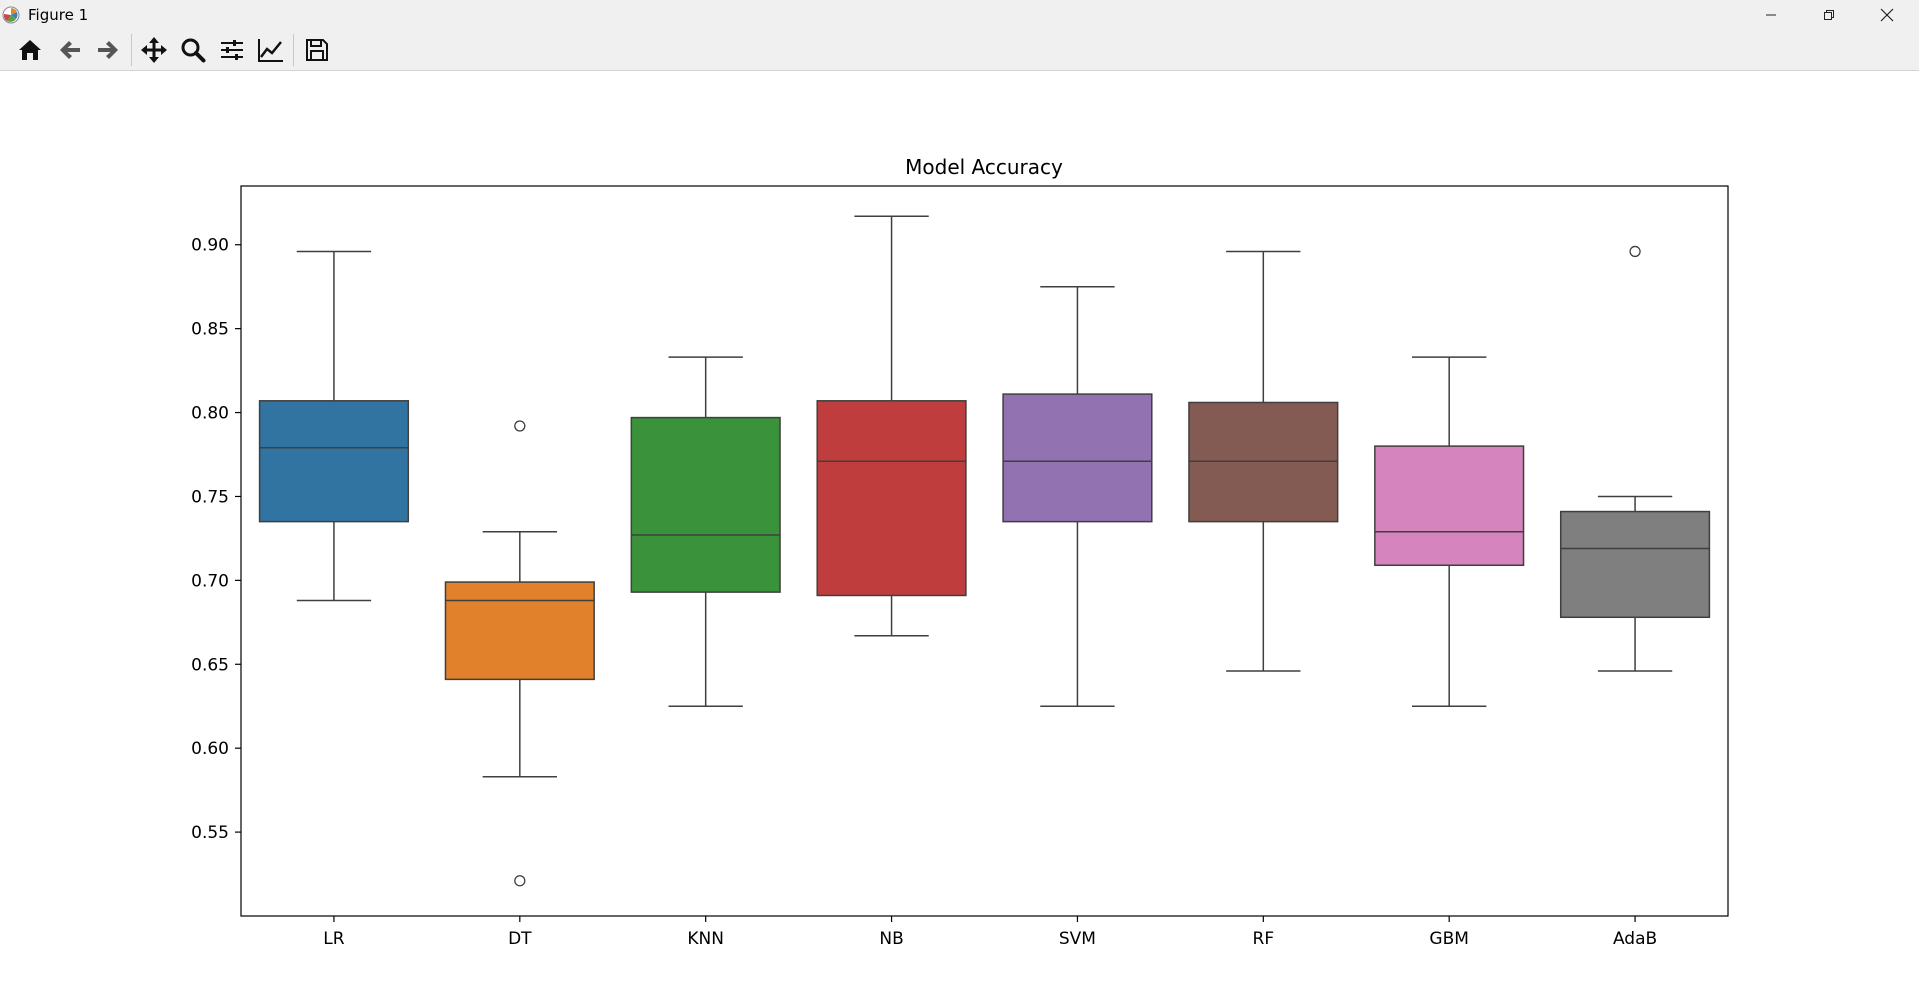 The image size is (1919, 985). I want to click on back-button, so click(70, 50).